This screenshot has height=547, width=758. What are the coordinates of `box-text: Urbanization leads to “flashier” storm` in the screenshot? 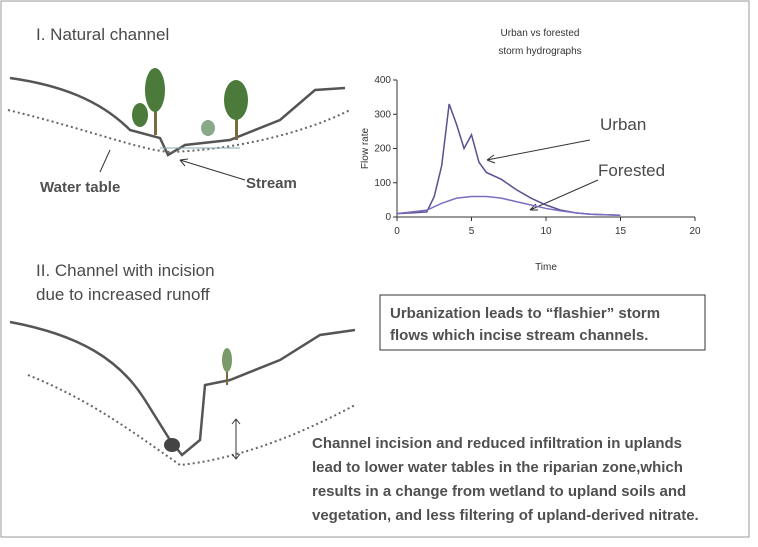 It's located at (525, 313).